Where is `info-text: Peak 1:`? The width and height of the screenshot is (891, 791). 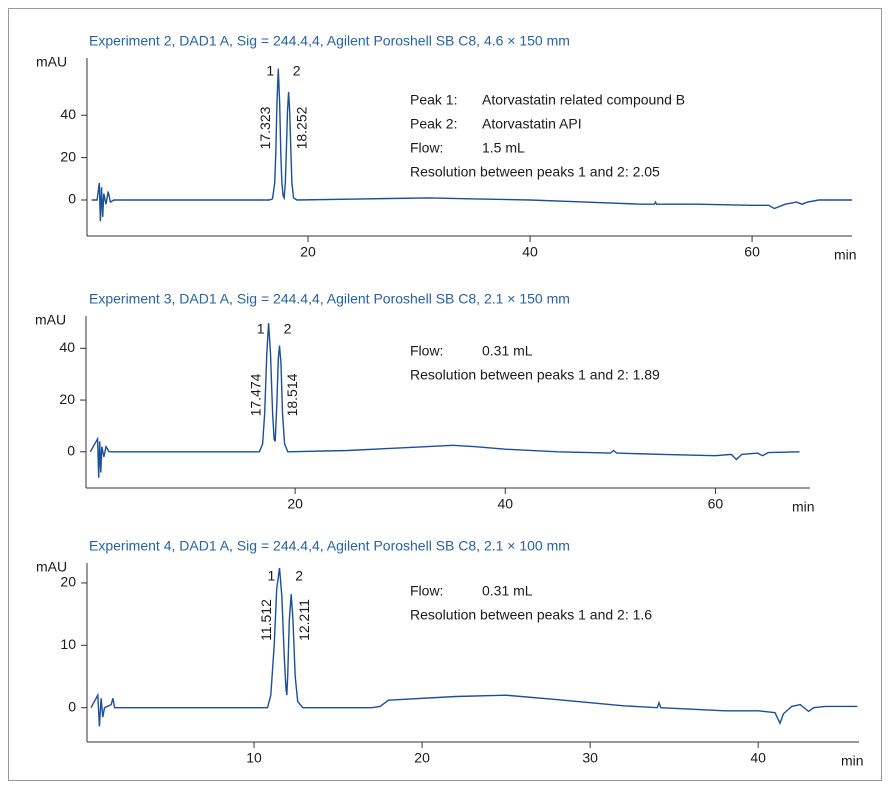 info-text: Peak 1: is located at coordinates (433, 100).